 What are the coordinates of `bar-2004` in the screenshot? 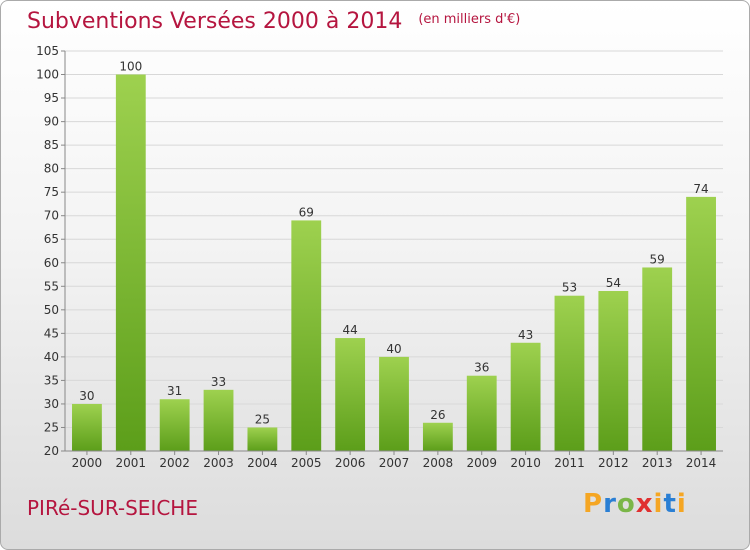 It's located at (262, 439).